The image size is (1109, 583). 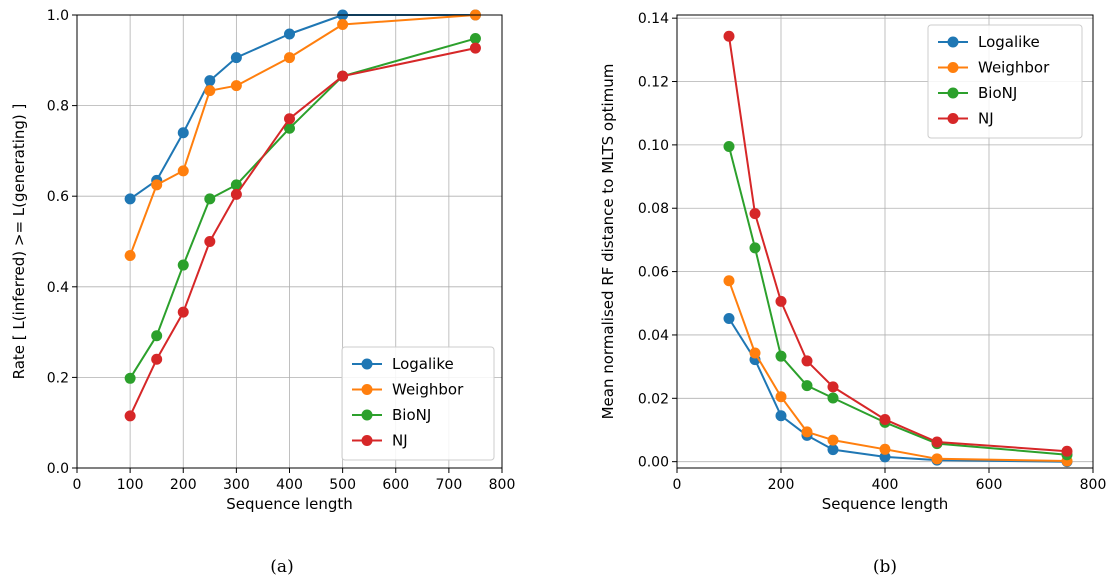 I want to click on y-tick-label: 0.0, so click(x=58, y=469).